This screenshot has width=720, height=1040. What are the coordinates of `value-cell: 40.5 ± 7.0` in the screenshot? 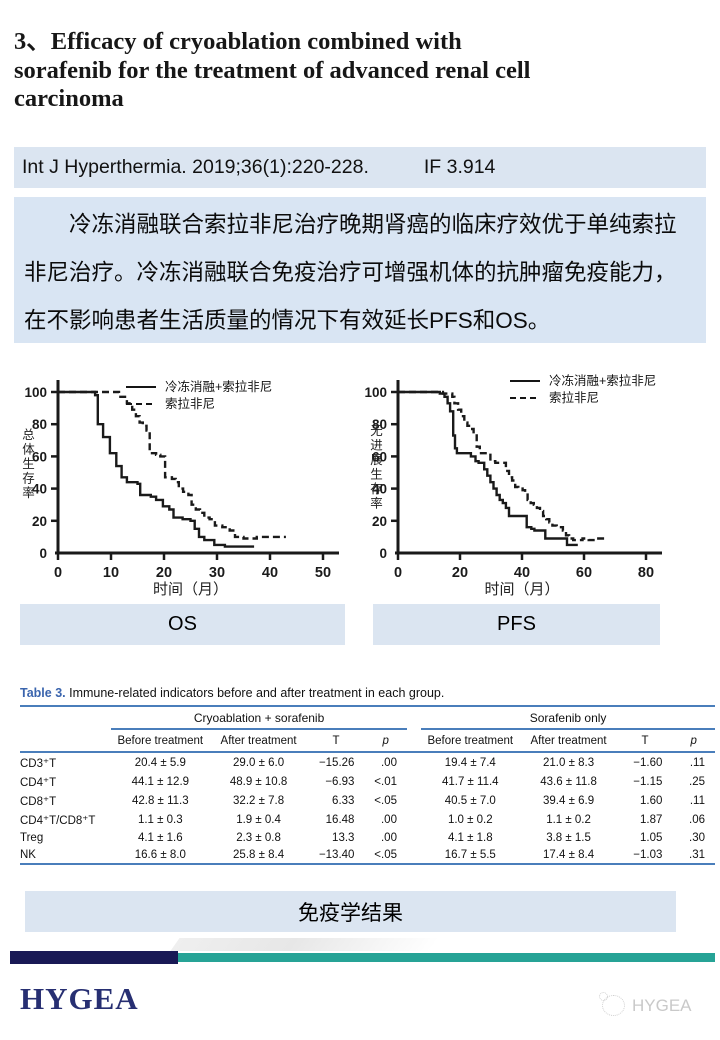 It's located at (470, 800).